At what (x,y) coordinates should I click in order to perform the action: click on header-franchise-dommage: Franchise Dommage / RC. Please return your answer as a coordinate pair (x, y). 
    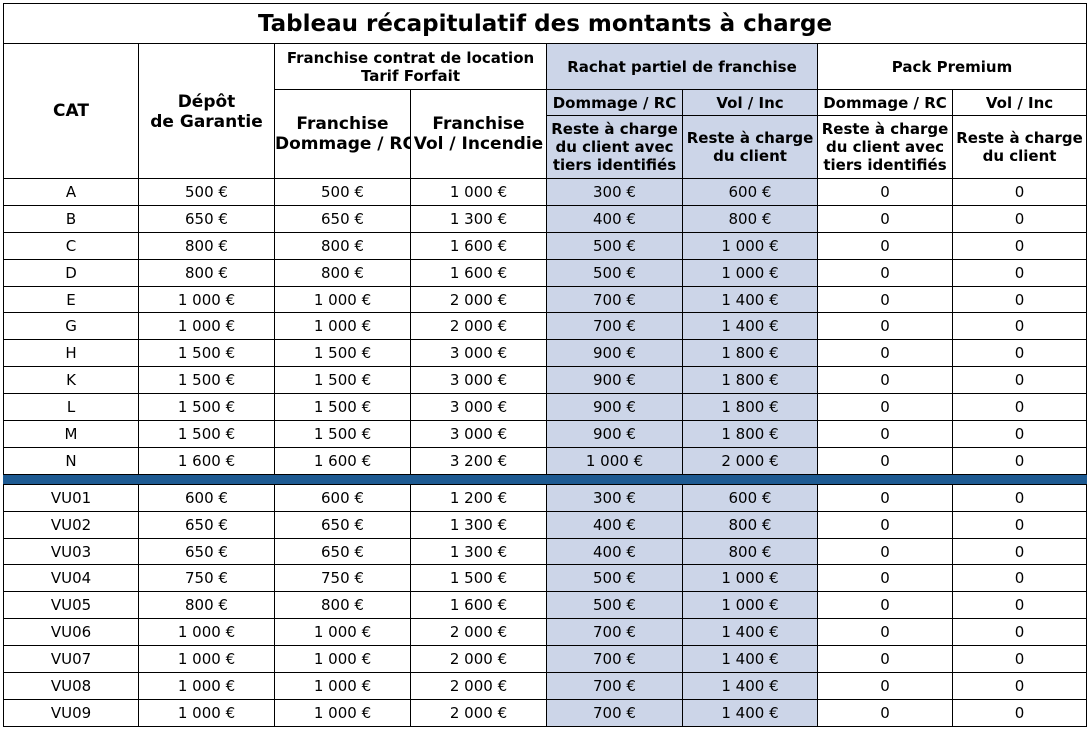
    Looking at the image, I should click on (342, 134).